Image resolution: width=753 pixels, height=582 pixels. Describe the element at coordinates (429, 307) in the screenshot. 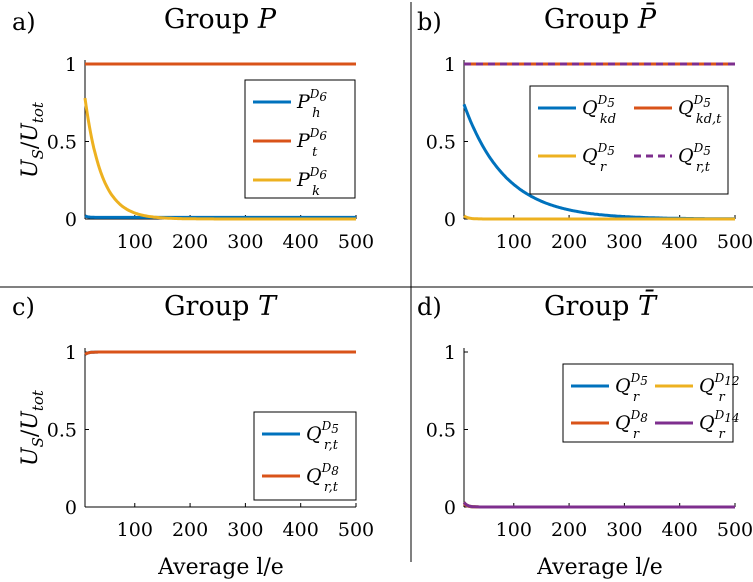

I see `panel-label: d)` at that location.